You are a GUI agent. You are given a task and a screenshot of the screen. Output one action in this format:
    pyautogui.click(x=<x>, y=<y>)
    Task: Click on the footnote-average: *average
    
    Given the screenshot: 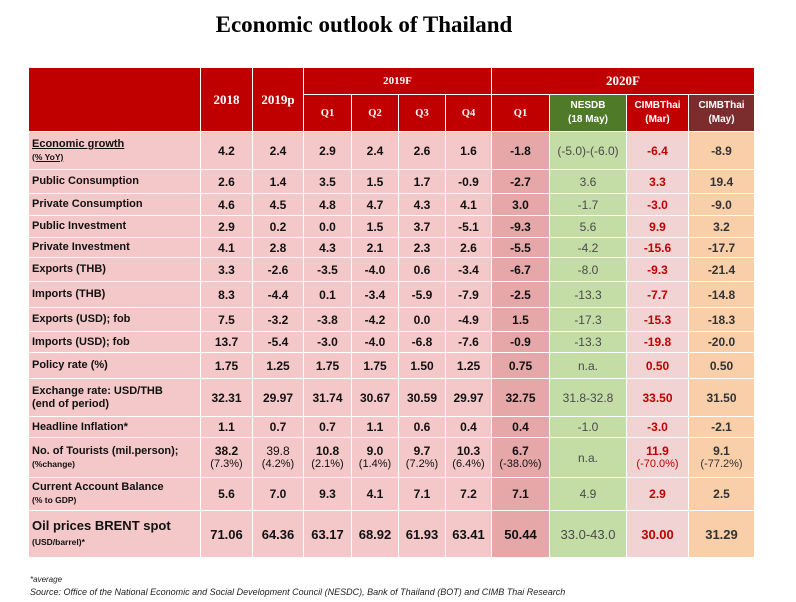 What is the action you would take?
    pyautogui.click(x=46, y=579)
    